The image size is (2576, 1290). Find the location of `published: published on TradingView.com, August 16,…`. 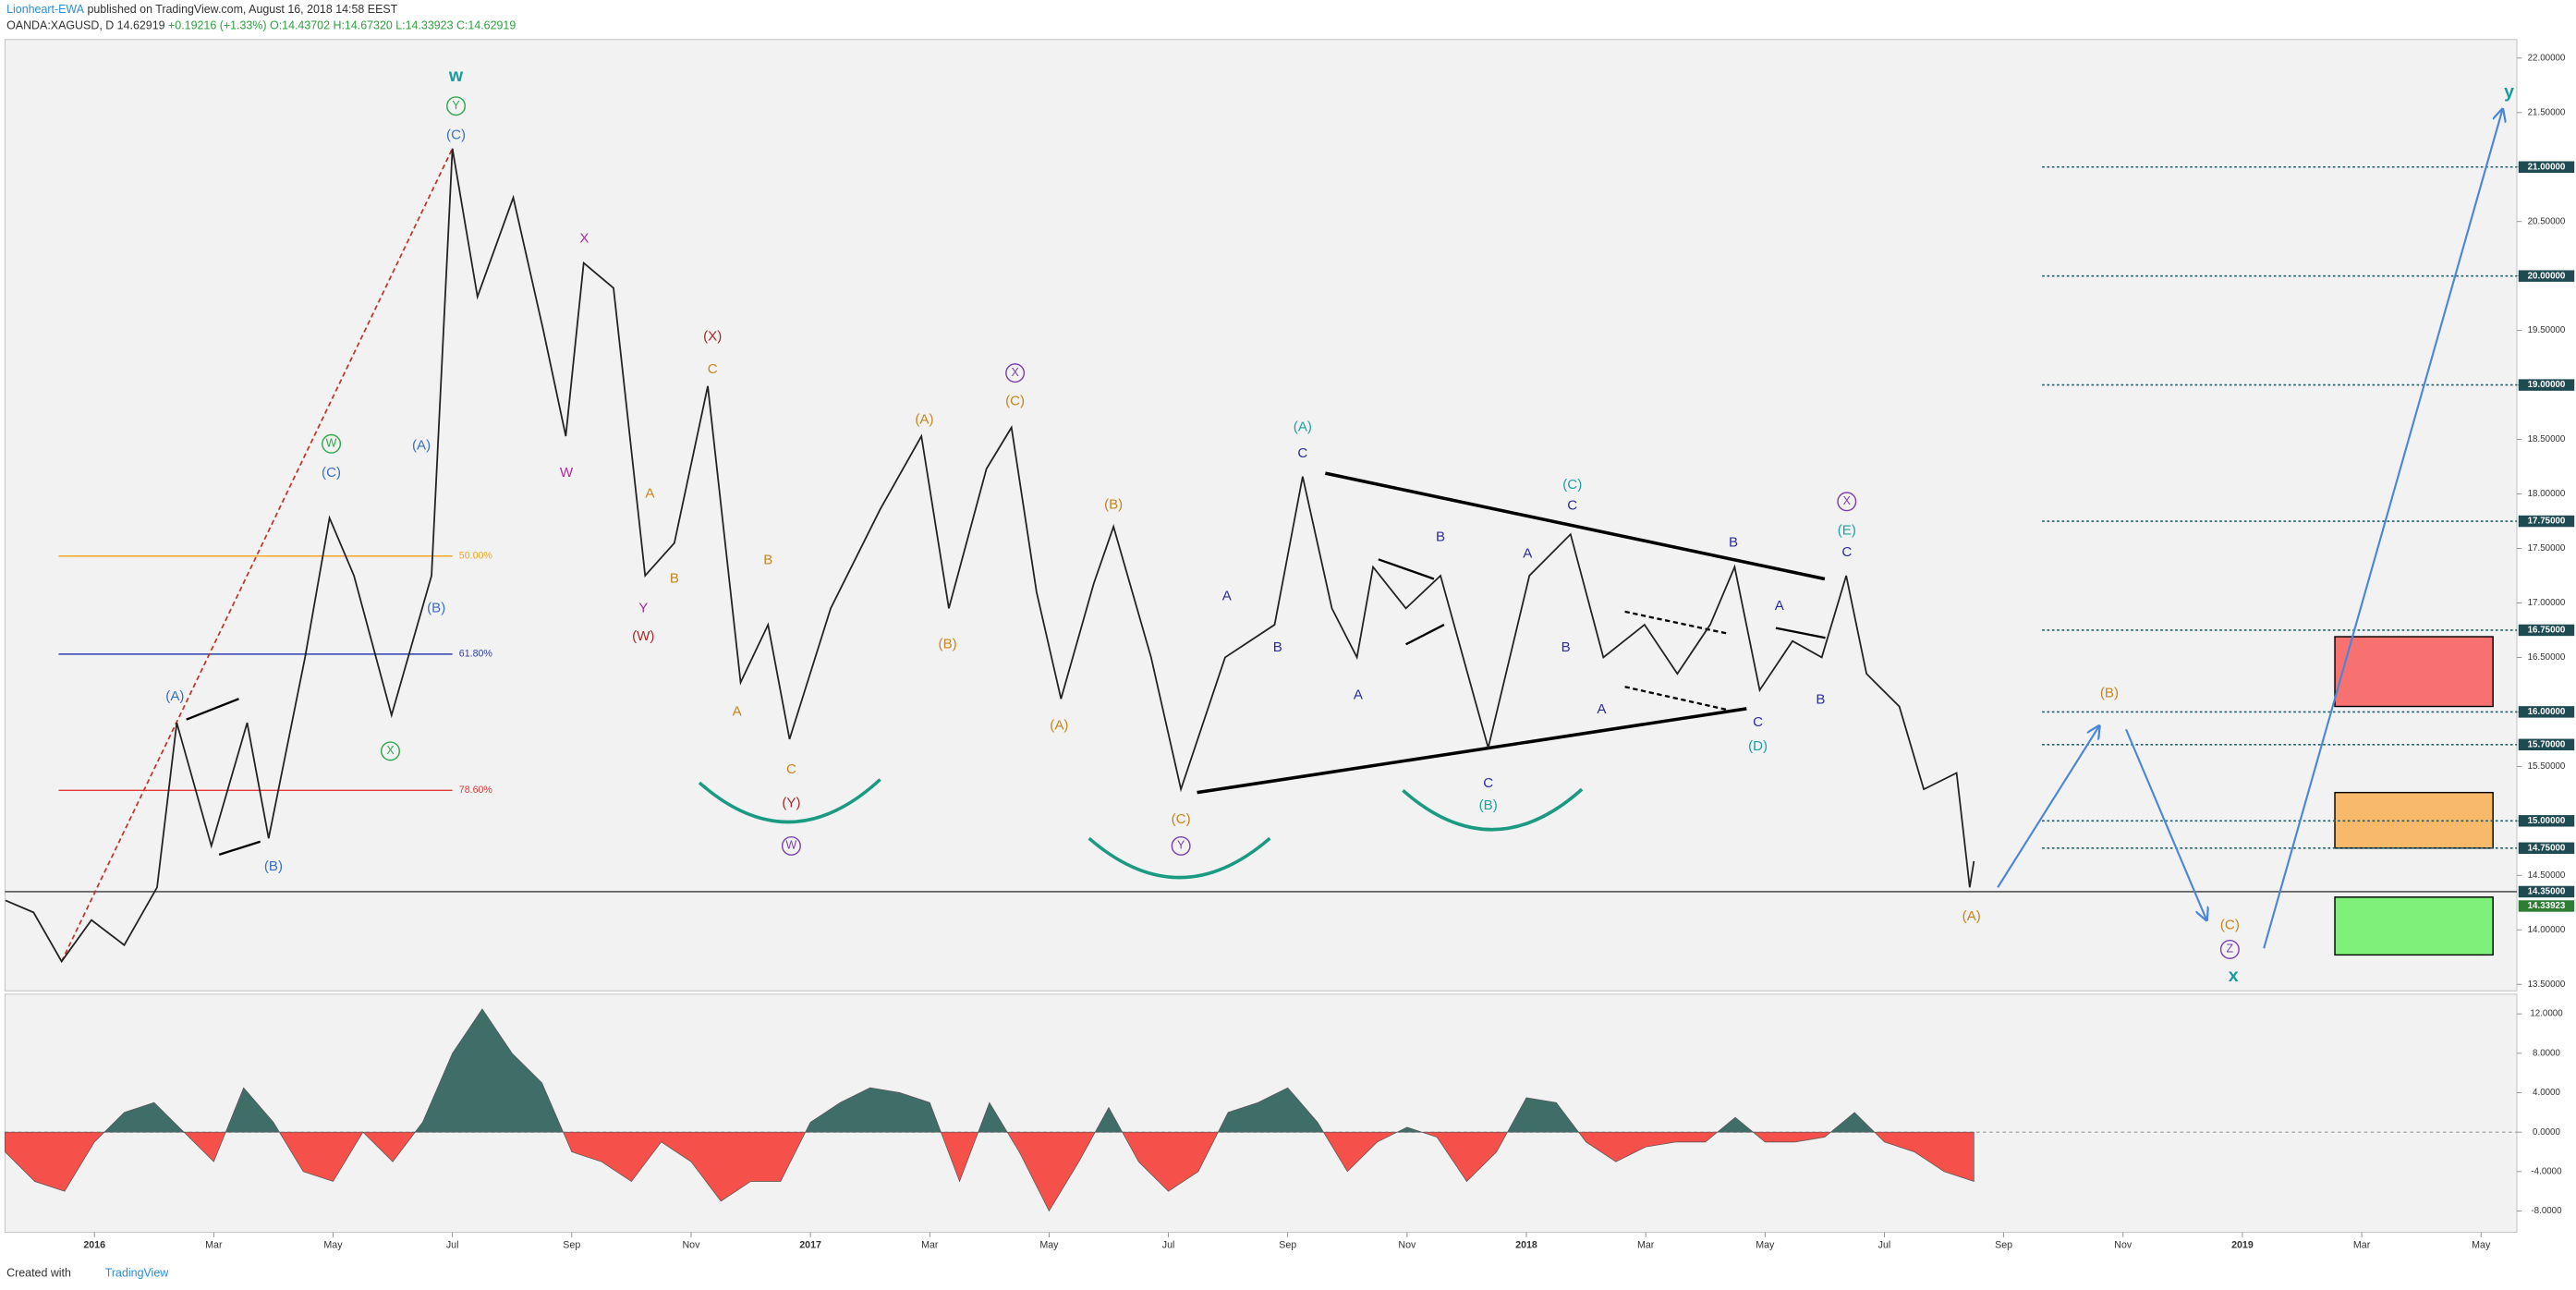

published: published on TradingView.com, August 16,… is located at coordinates (242, 9).